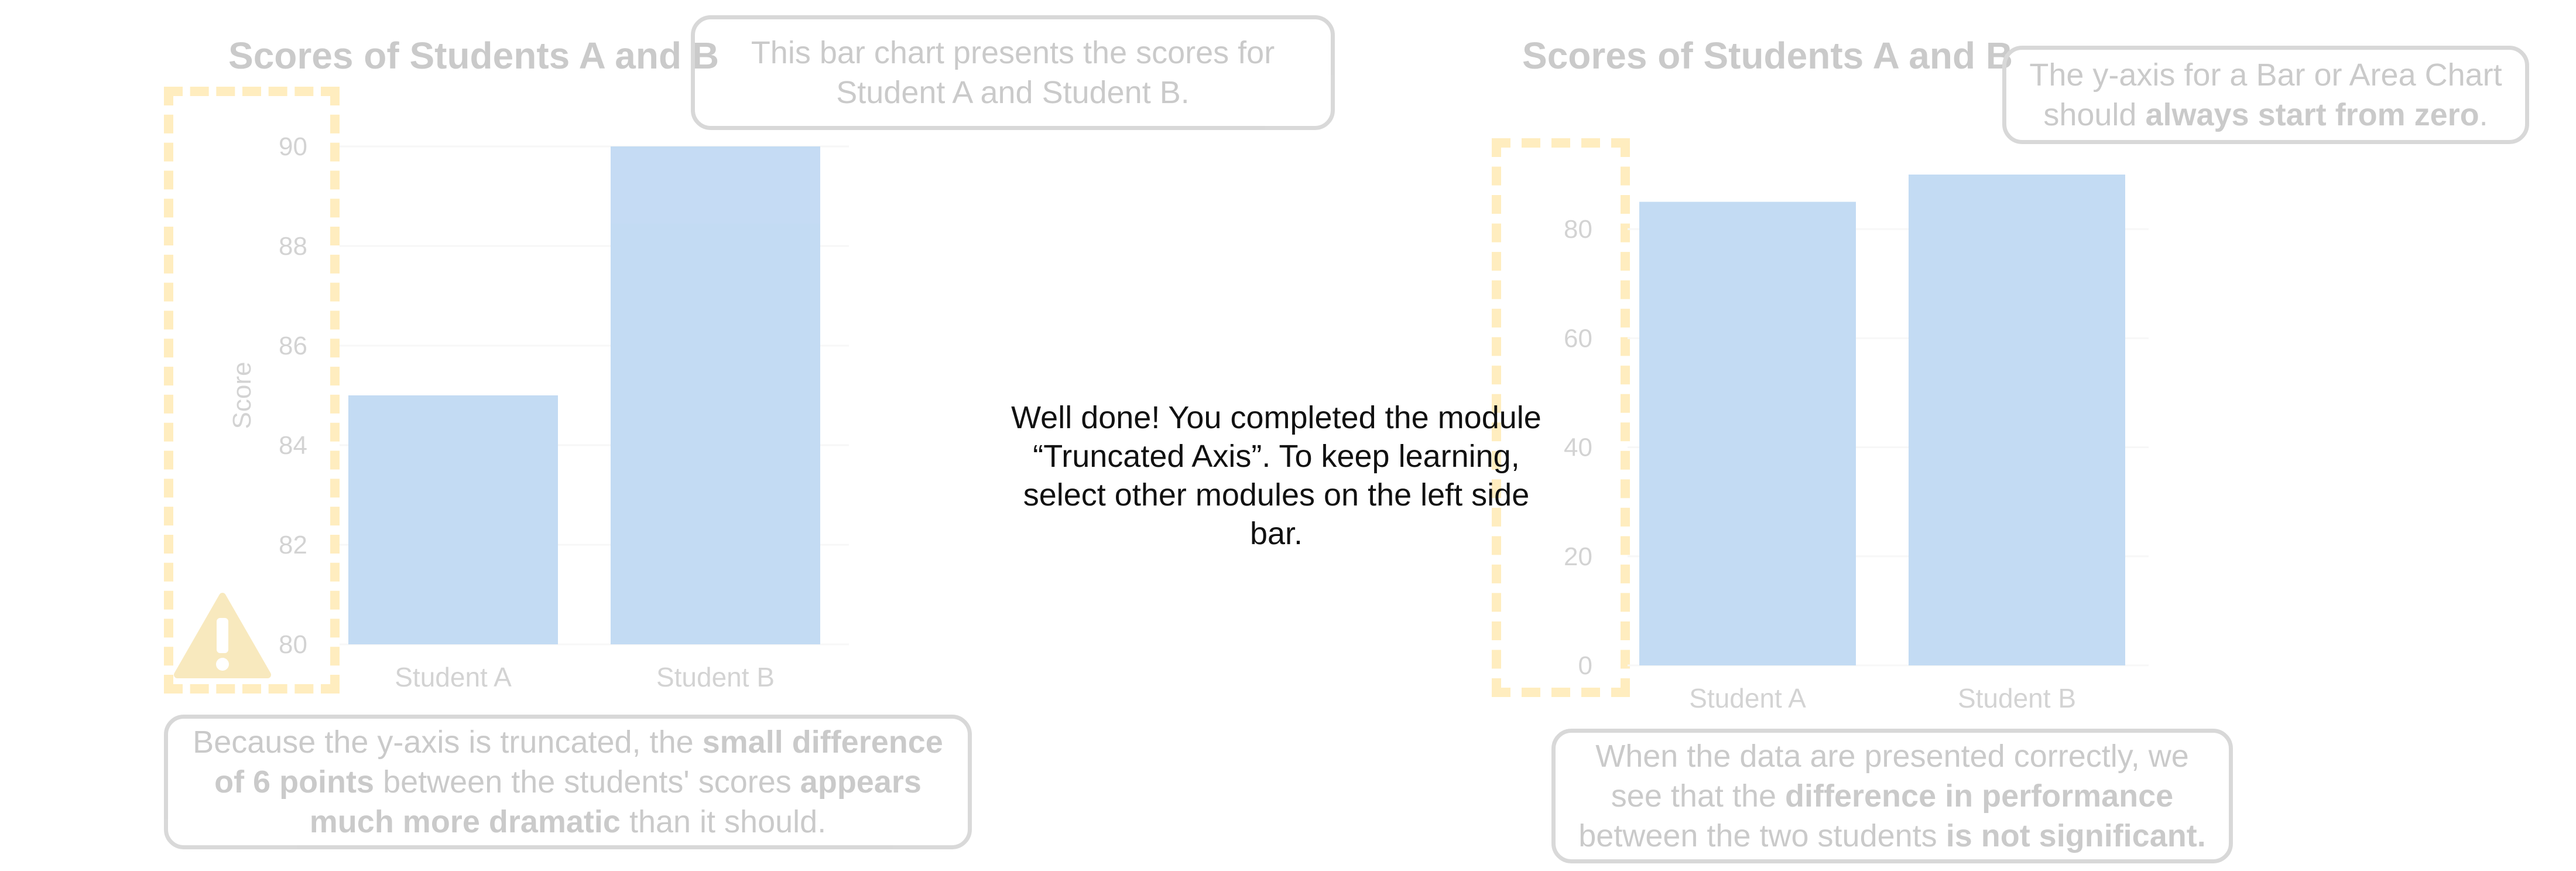 The image size is (2576, 871). Describe the element at coordinates (1578, 556) in the screenshot. I see `y-tick-label: 20` at that location.